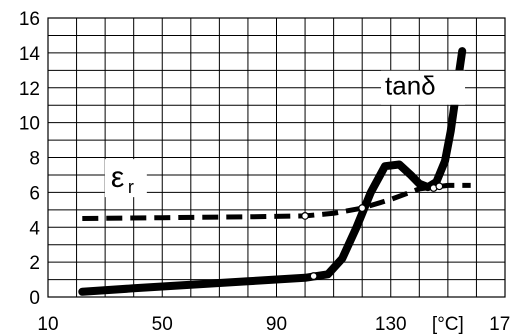  What do you see at coordinates (391, 324) in the screenshot?
I see `x-tick-label: 130` at bounding box center [391, 324].